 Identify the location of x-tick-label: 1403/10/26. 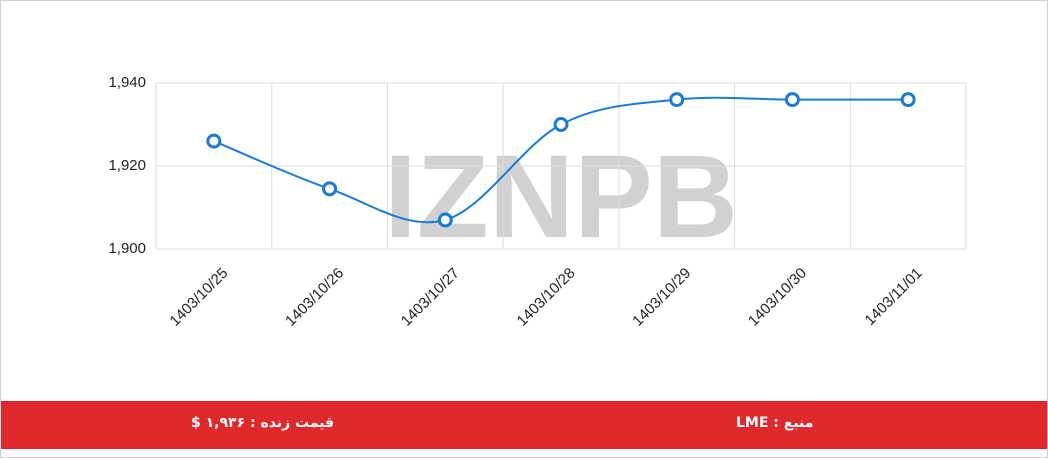
(314, 297).